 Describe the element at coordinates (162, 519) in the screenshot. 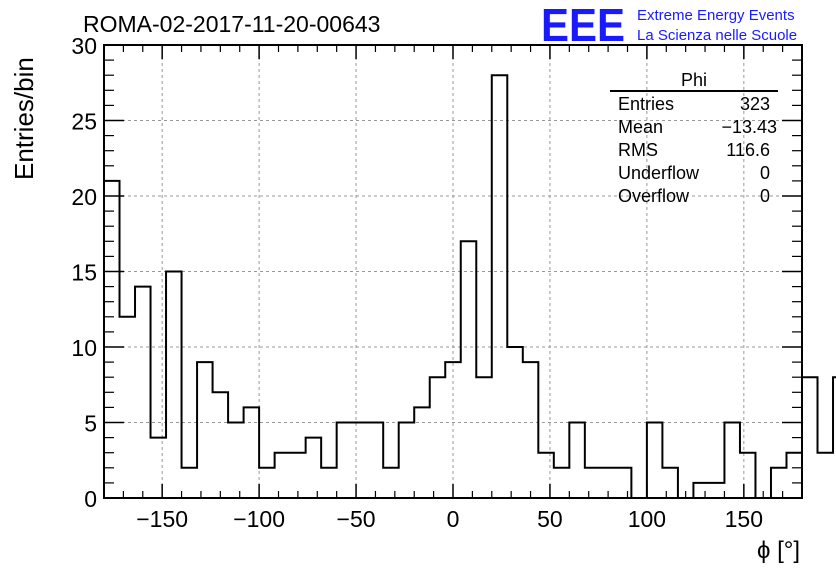

I see `x-tick-label: −150` at that location.